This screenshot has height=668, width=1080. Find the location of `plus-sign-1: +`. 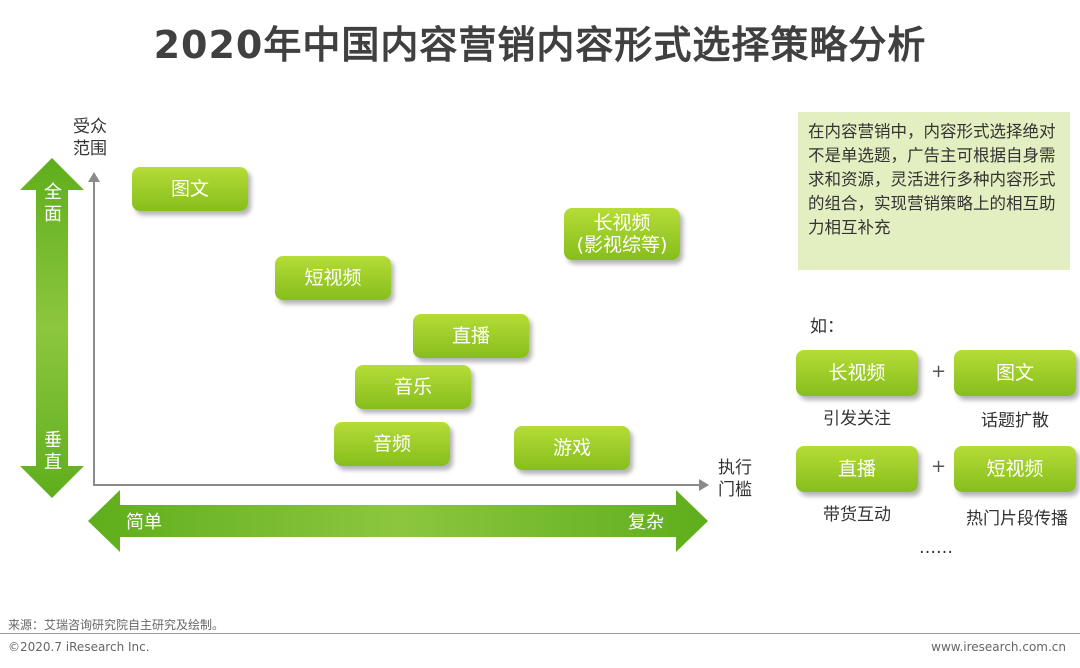

plus-sign-1: + is located at coordinates (939, 371).